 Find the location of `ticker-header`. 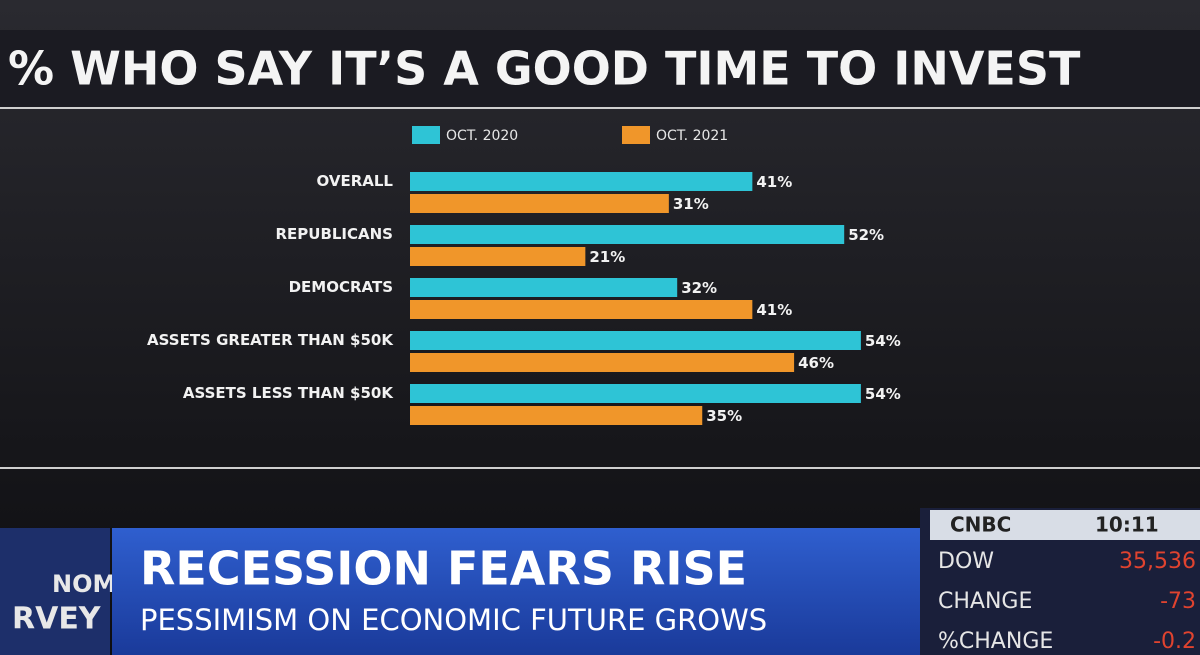

ticker-header is located at coordinates (1065, 525).